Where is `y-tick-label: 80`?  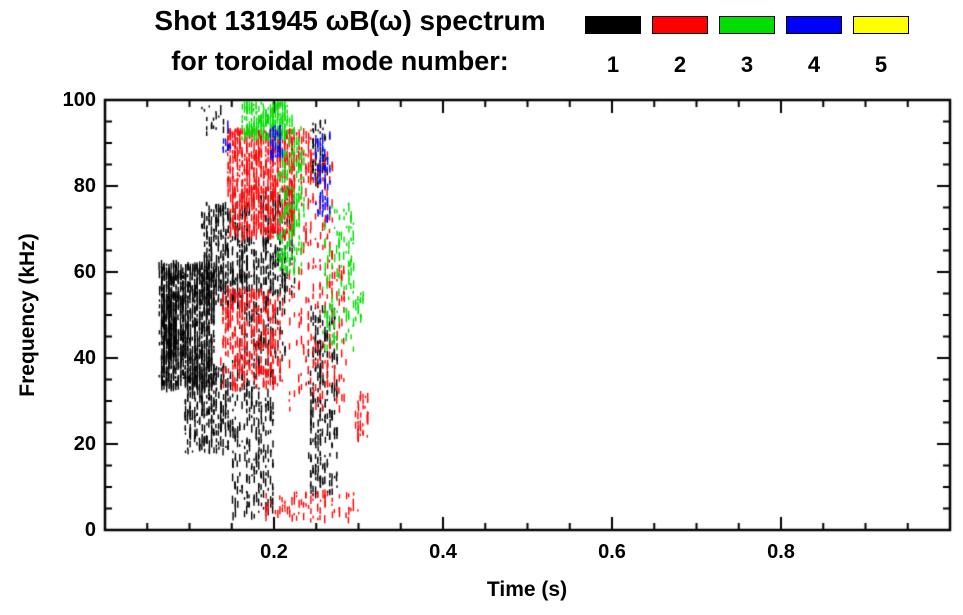
y-tick-label: 80 is located at coordinates (84, 186).